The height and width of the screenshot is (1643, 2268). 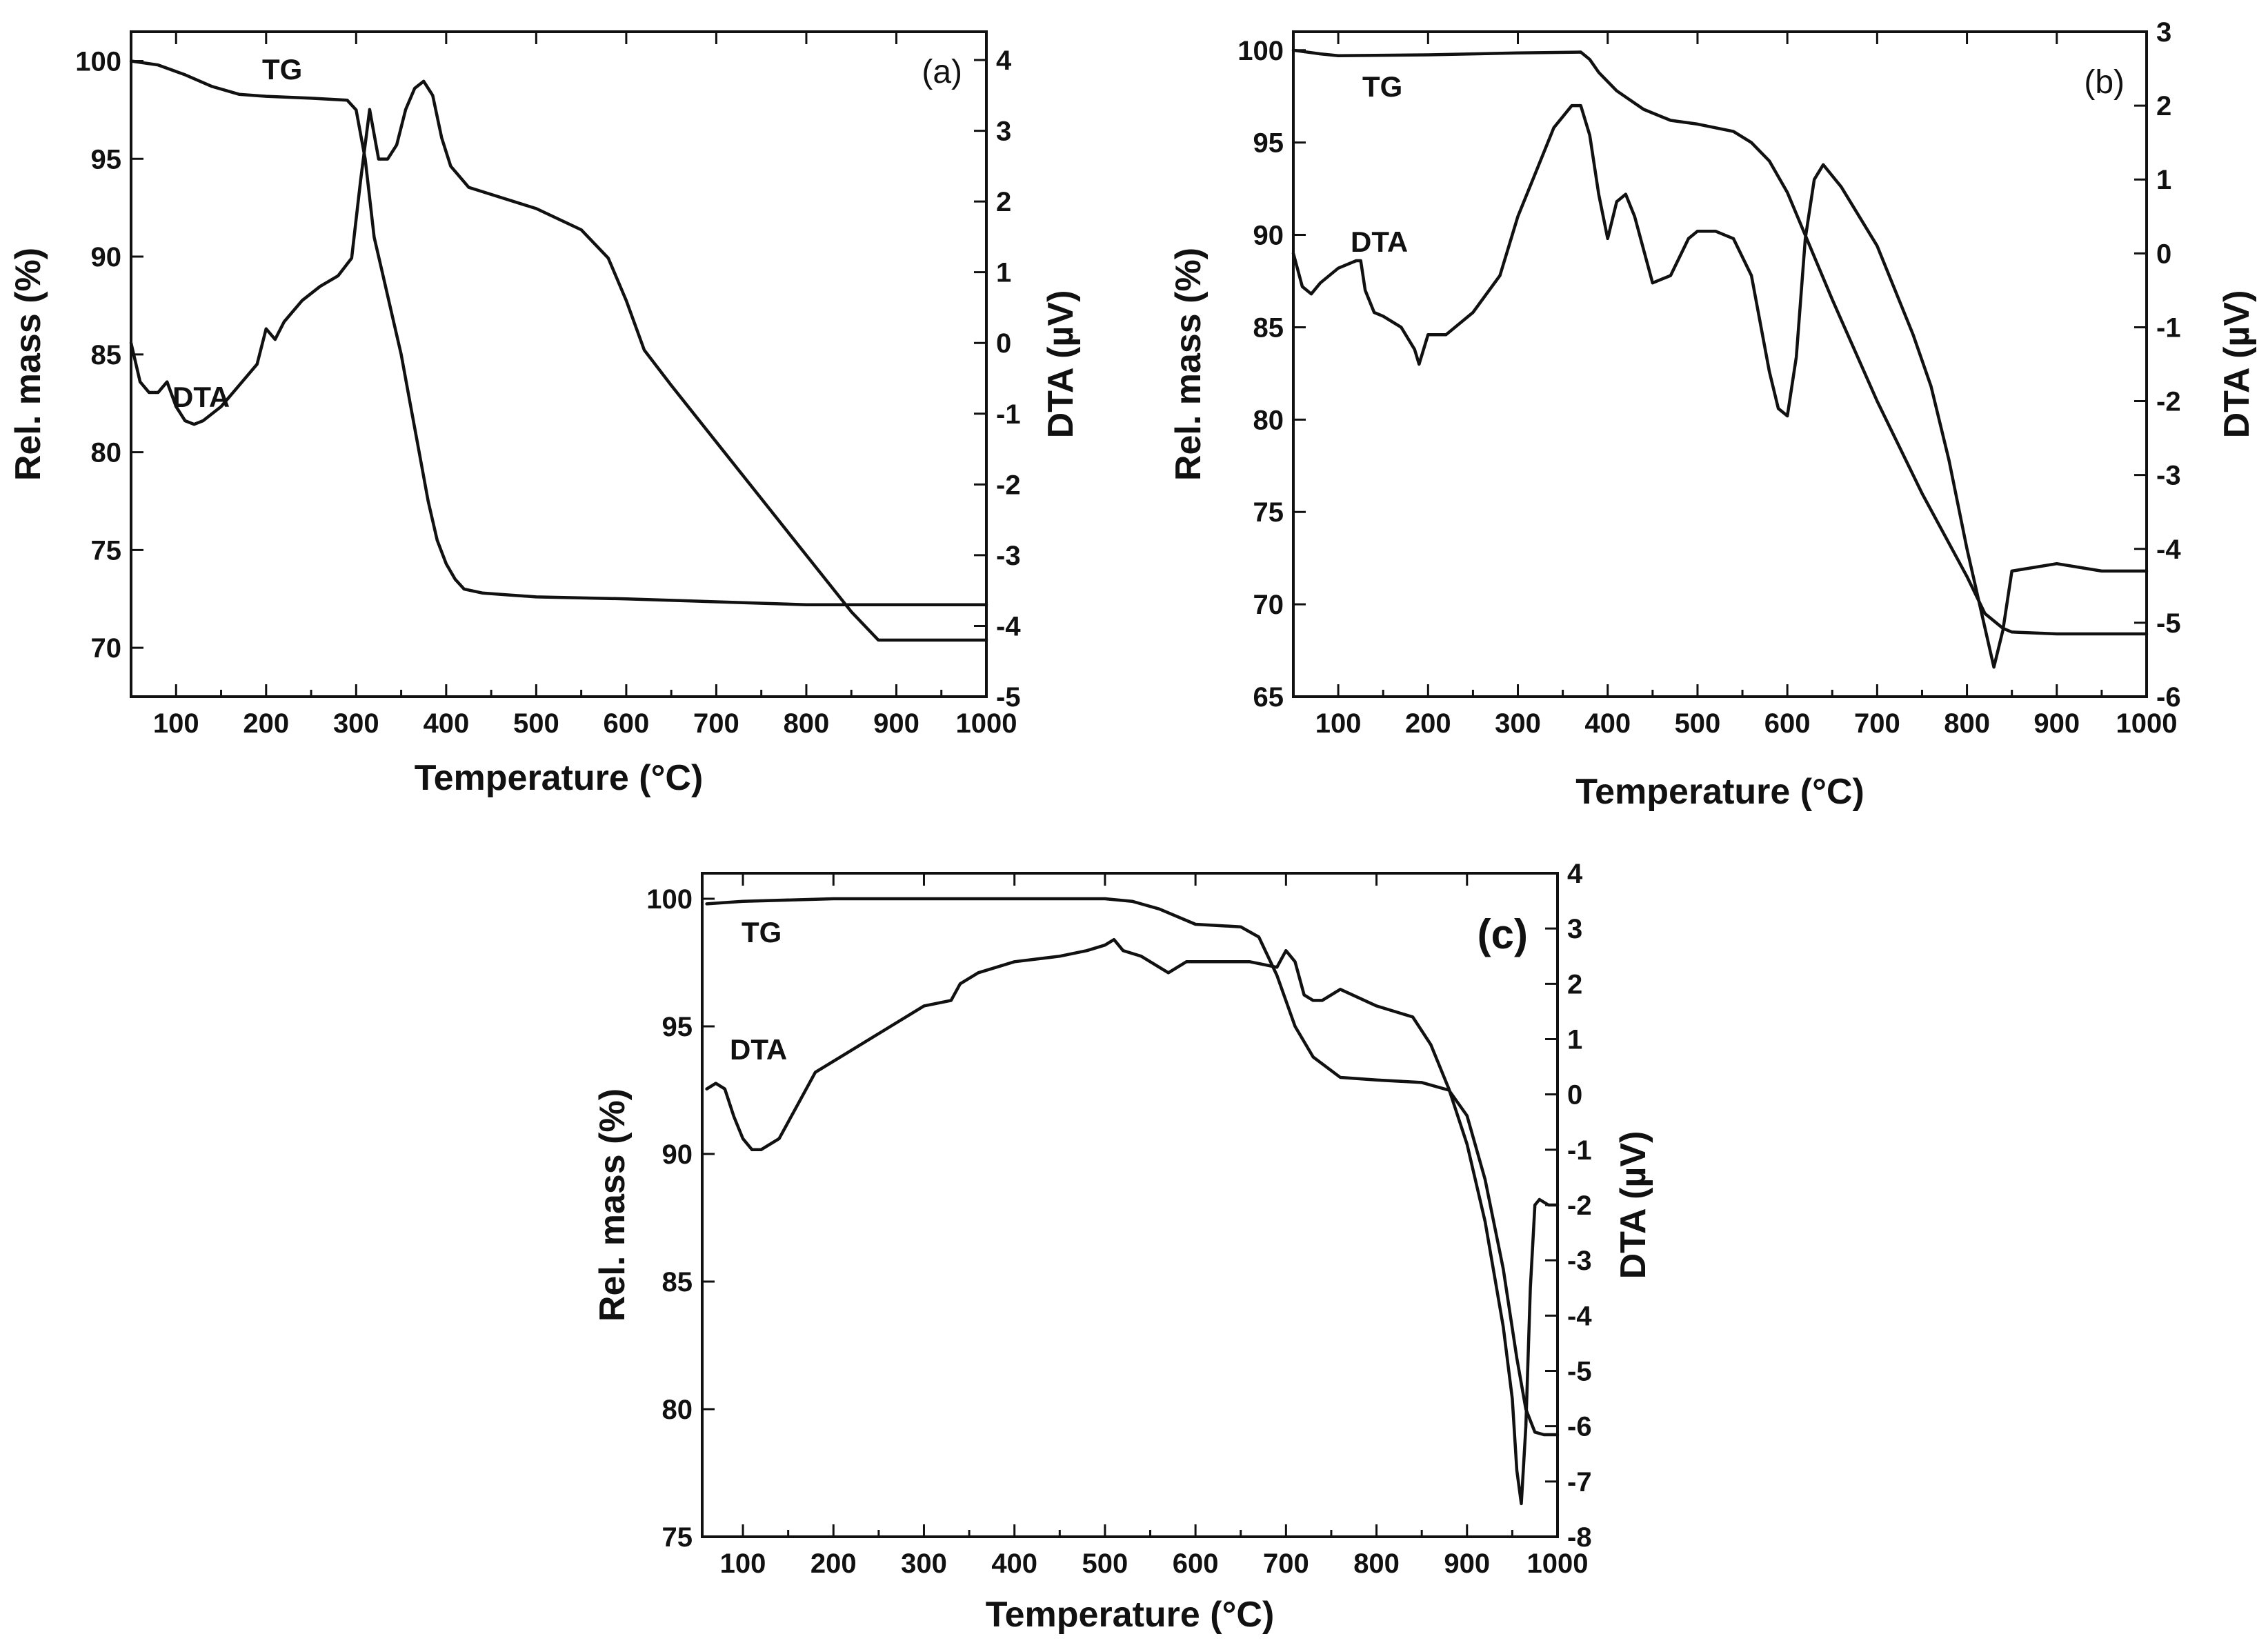 What do you see at coordinates (1580, 1537) in the screenshot?
I see `y2-tick-label: -8` at bounding box center [1580, 1537].